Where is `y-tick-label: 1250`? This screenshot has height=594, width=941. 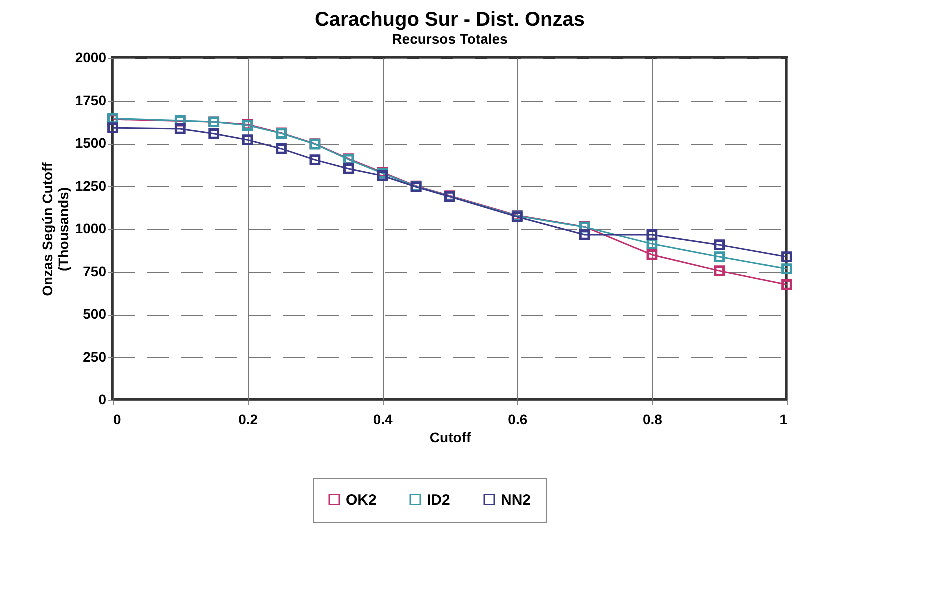 y-tick-label: 1250 is located at coordinates (91, 186).